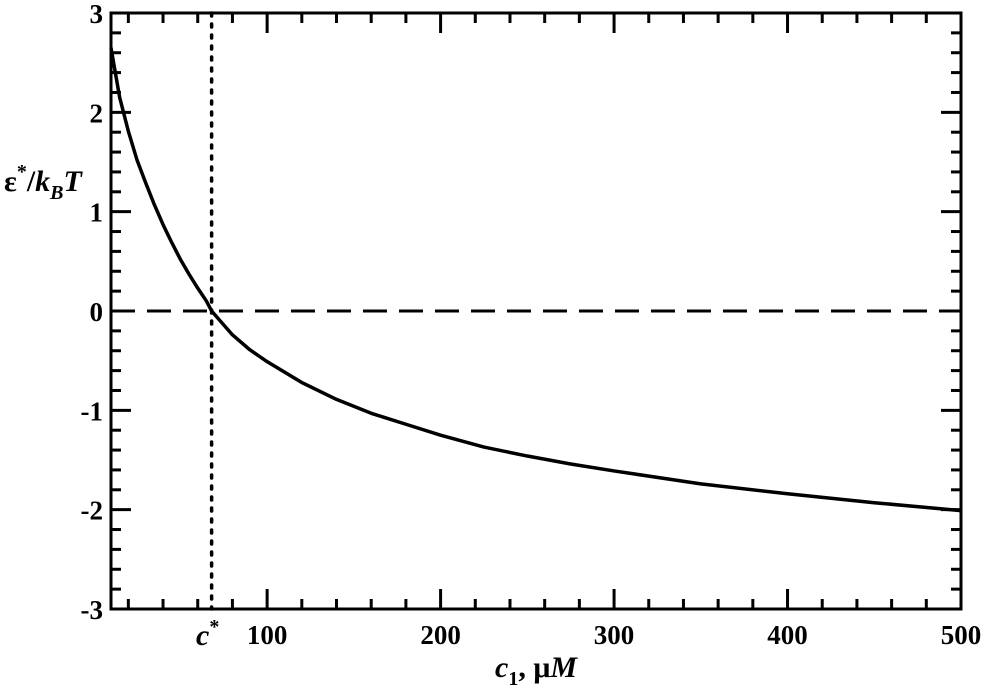 This screenshot has height=692, width=989. What do you see at coordinates (92, 610) in the screenshot?
I see `y-tick-label: -3` at bounding box center [92, 610].